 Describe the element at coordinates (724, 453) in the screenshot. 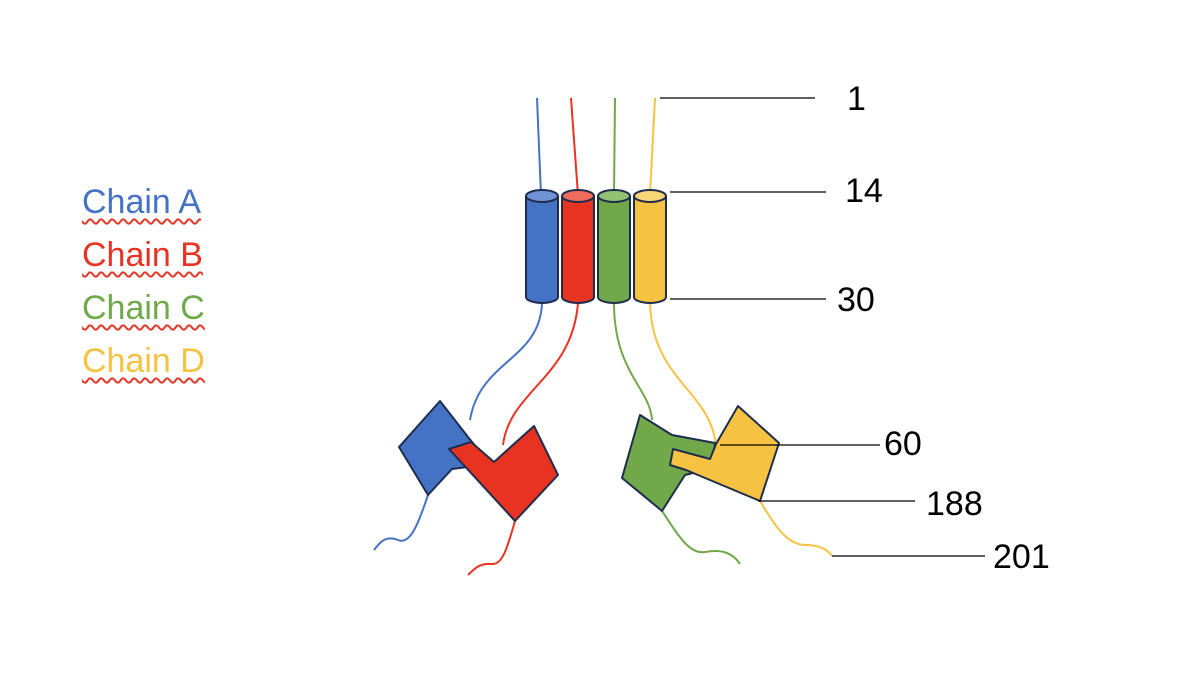

I see `chain-d-domain` at that location.